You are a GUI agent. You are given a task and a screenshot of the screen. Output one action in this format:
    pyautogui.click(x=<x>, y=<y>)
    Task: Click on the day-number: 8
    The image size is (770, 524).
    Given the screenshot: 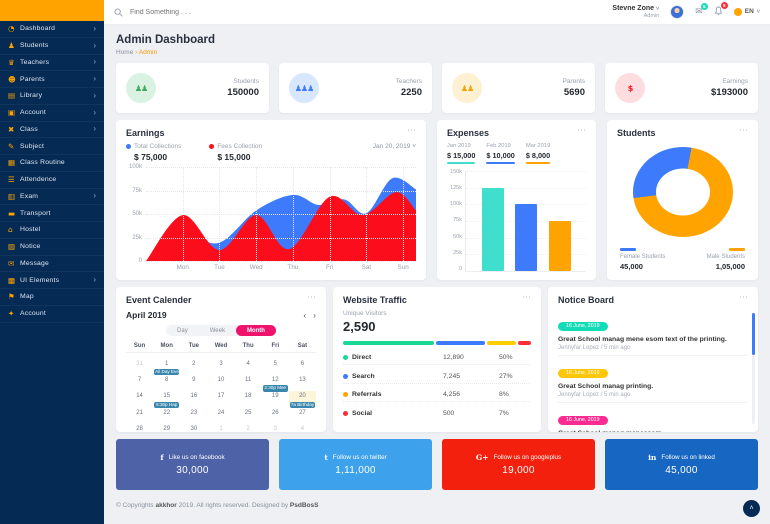 What is the action you would take?
    pyautogui.click(x=167, y=379)
    